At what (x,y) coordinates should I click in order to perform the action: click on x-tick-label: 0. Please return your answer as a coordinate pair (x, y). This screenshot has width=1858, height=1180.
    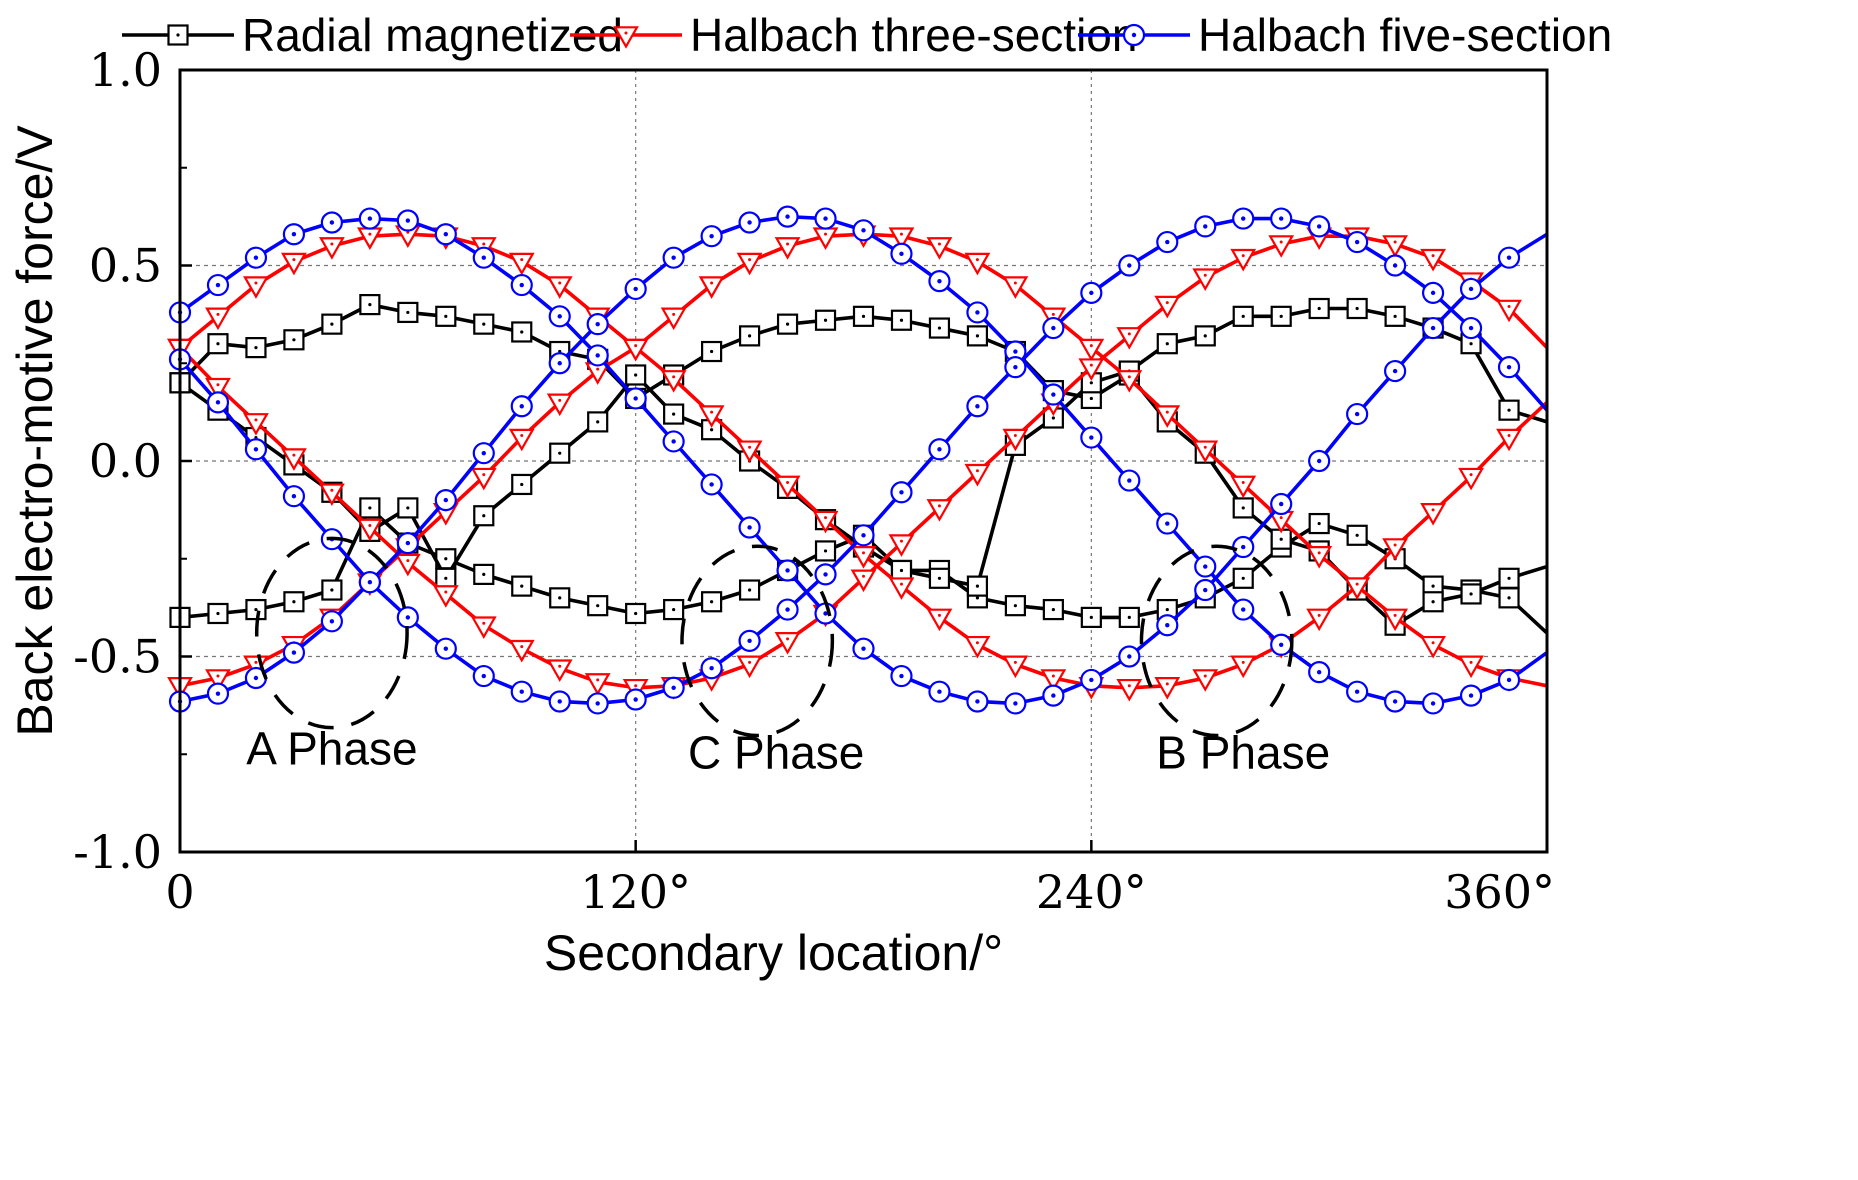
    Looking at the image, I should click on (179, 892).